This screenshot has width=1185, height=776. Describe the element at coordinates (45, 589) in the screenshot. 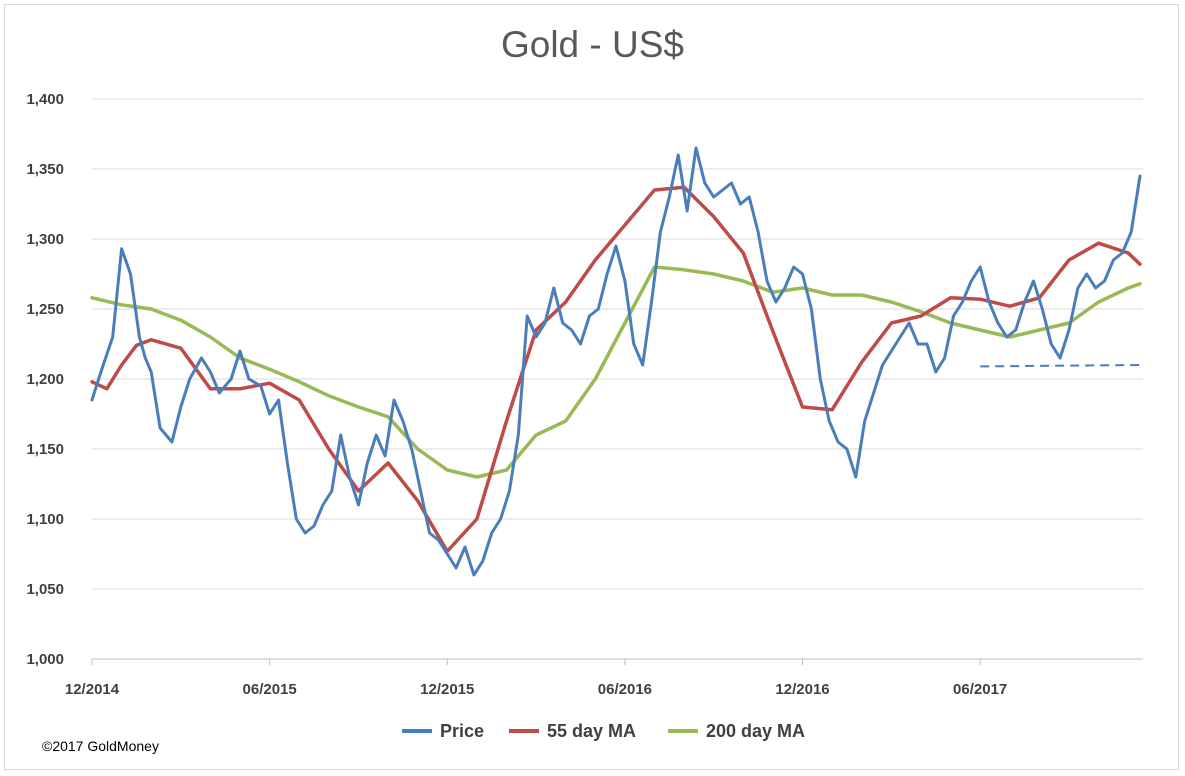

I see `y-tick-label: 1,050` at that location.